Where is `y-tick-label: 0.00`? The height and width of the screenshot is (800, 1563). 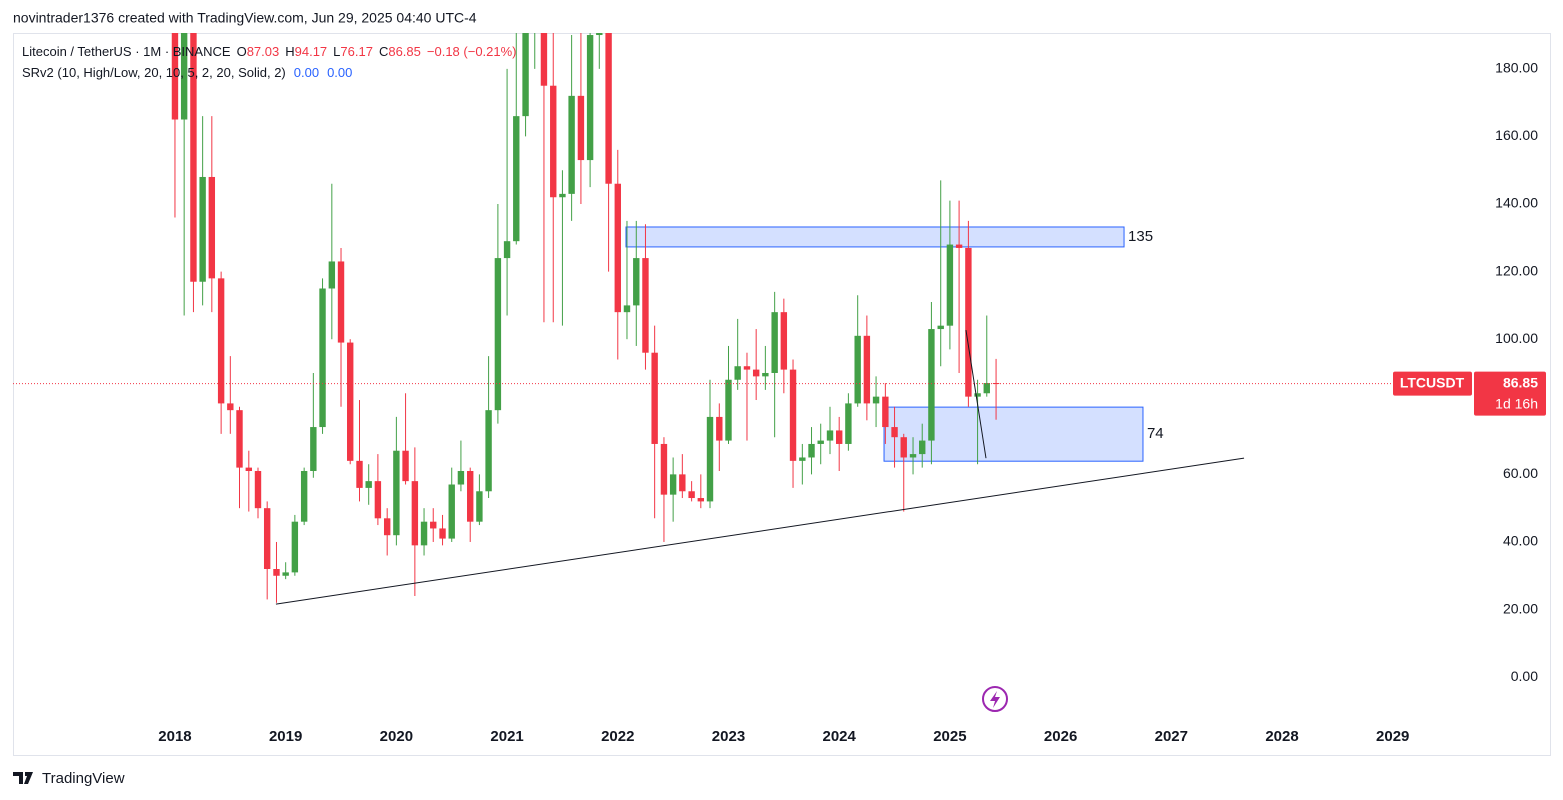 y-tick-label: 0.00 is located at coordinates (1524, 676).